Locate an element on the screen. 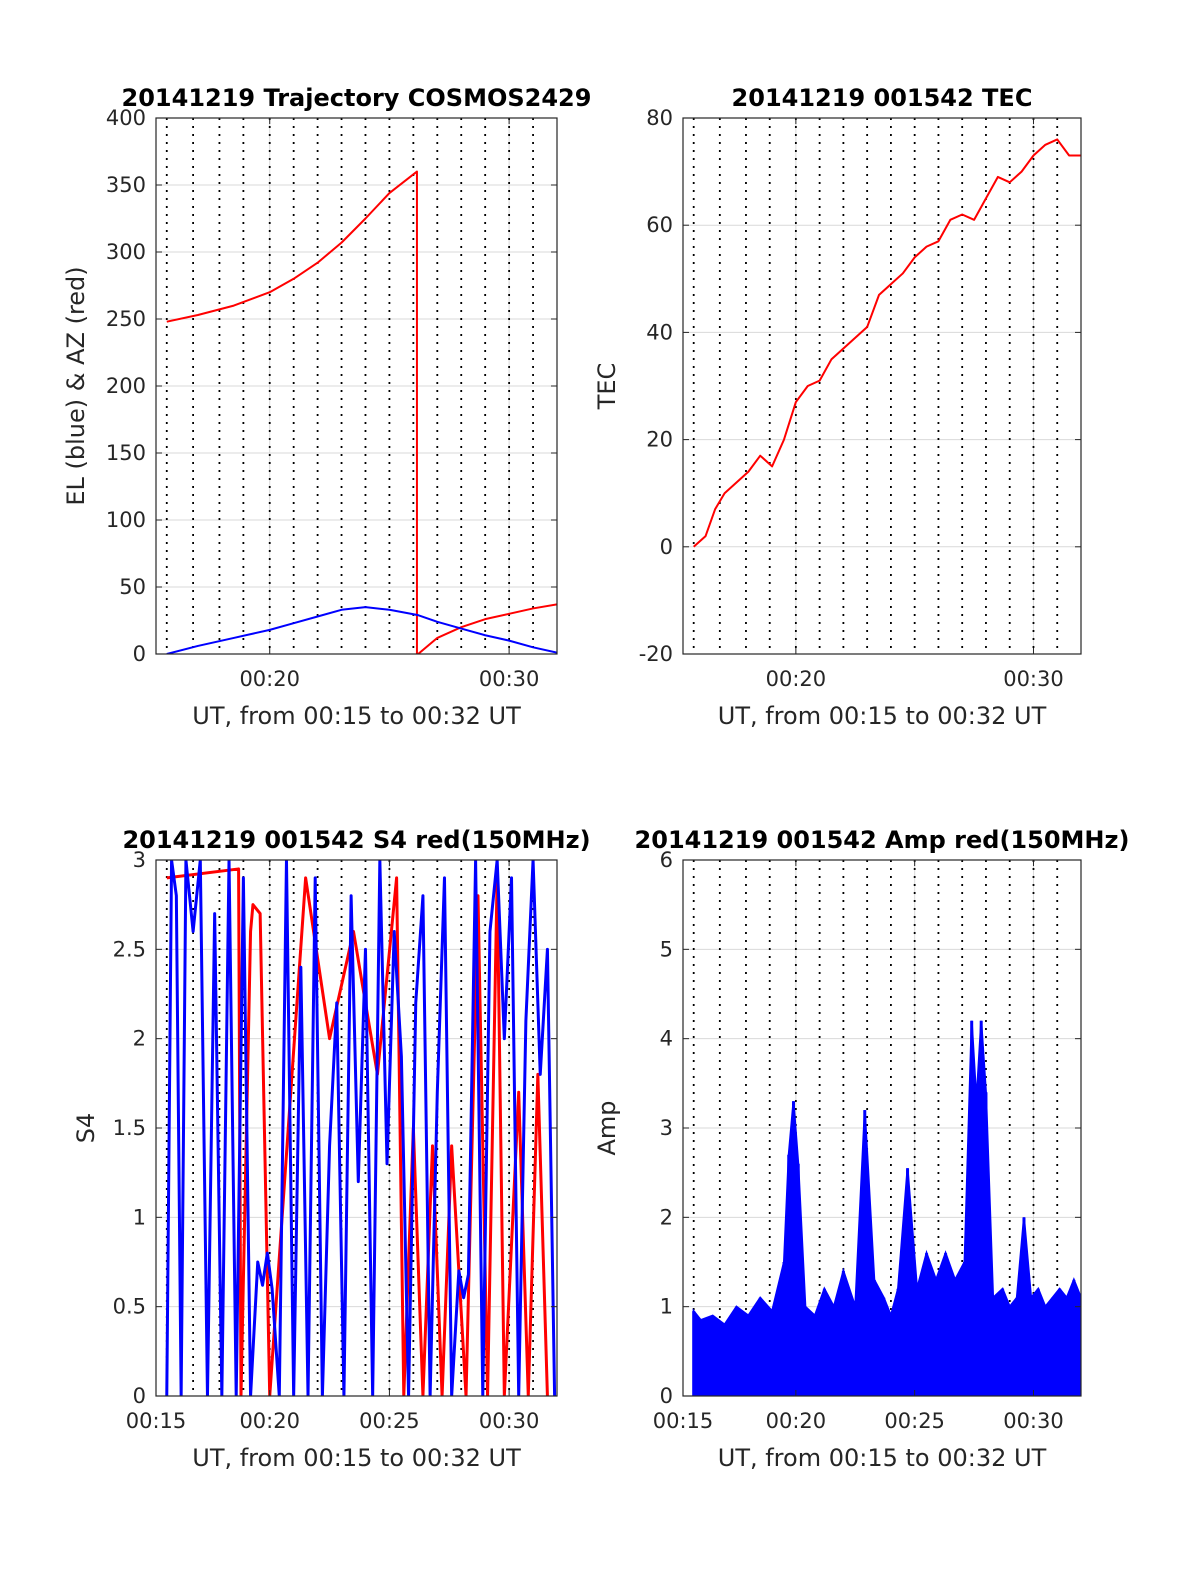  y-tick-label: 80 is located at coordinates (659, 118).